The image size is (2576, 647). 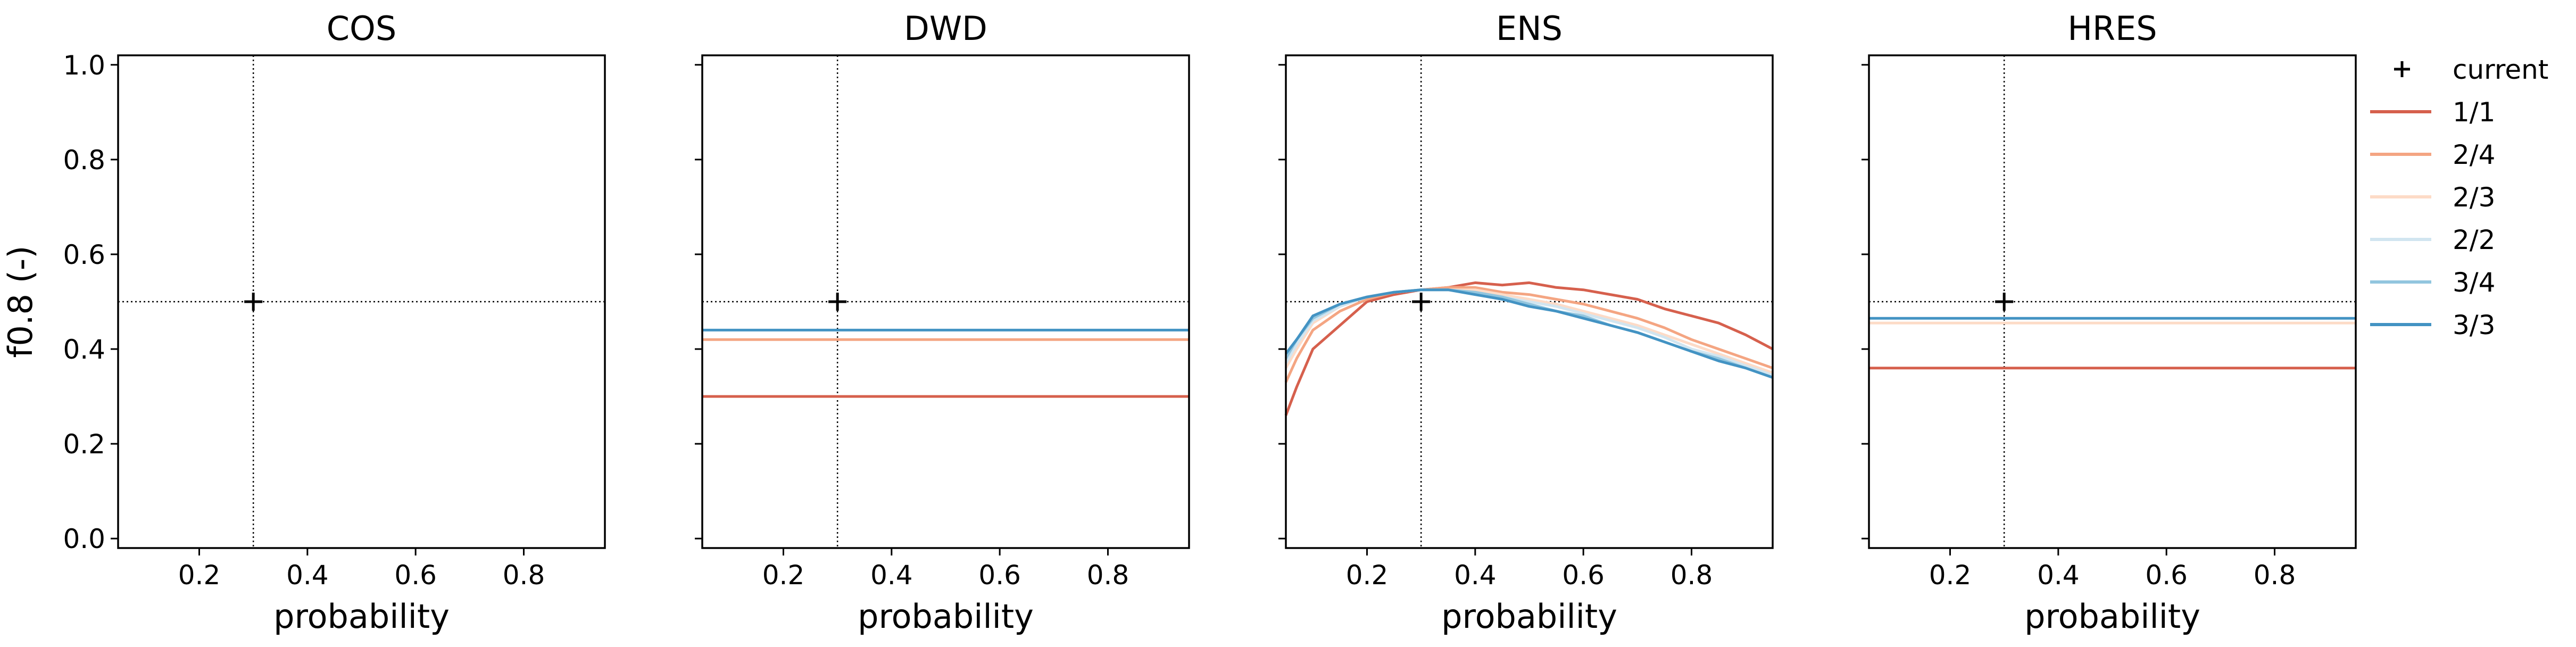 I want to click on legend-label: 2/2, so click(x=2474, y=240).